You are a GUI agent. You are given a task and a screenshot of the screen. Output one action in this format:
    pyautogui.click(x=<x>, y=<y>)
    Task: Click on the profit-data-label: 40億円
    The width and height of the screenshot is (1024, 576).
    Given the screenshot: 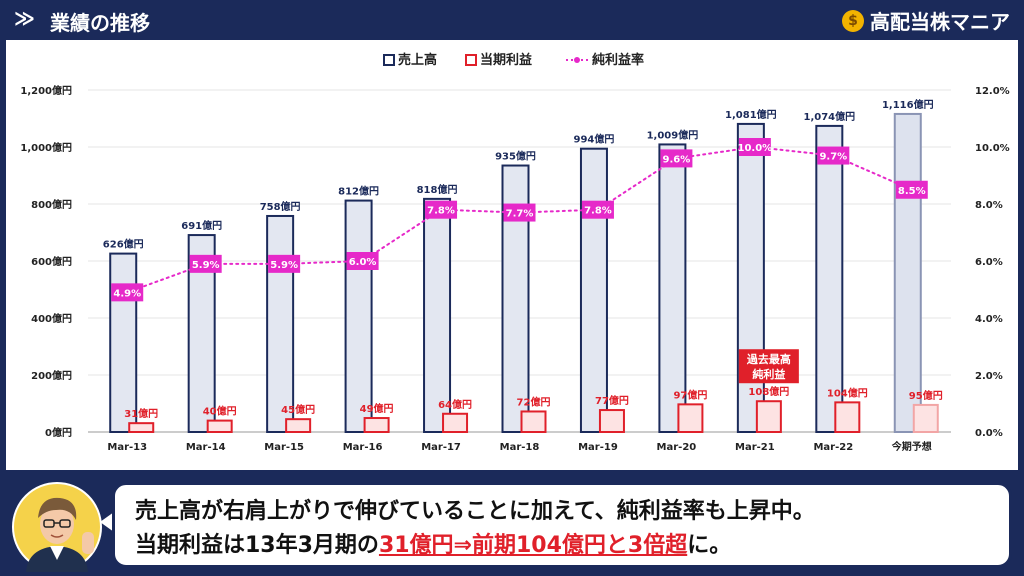 What is the action you would take?
    pyautogui.click(x=220, y=411)
    